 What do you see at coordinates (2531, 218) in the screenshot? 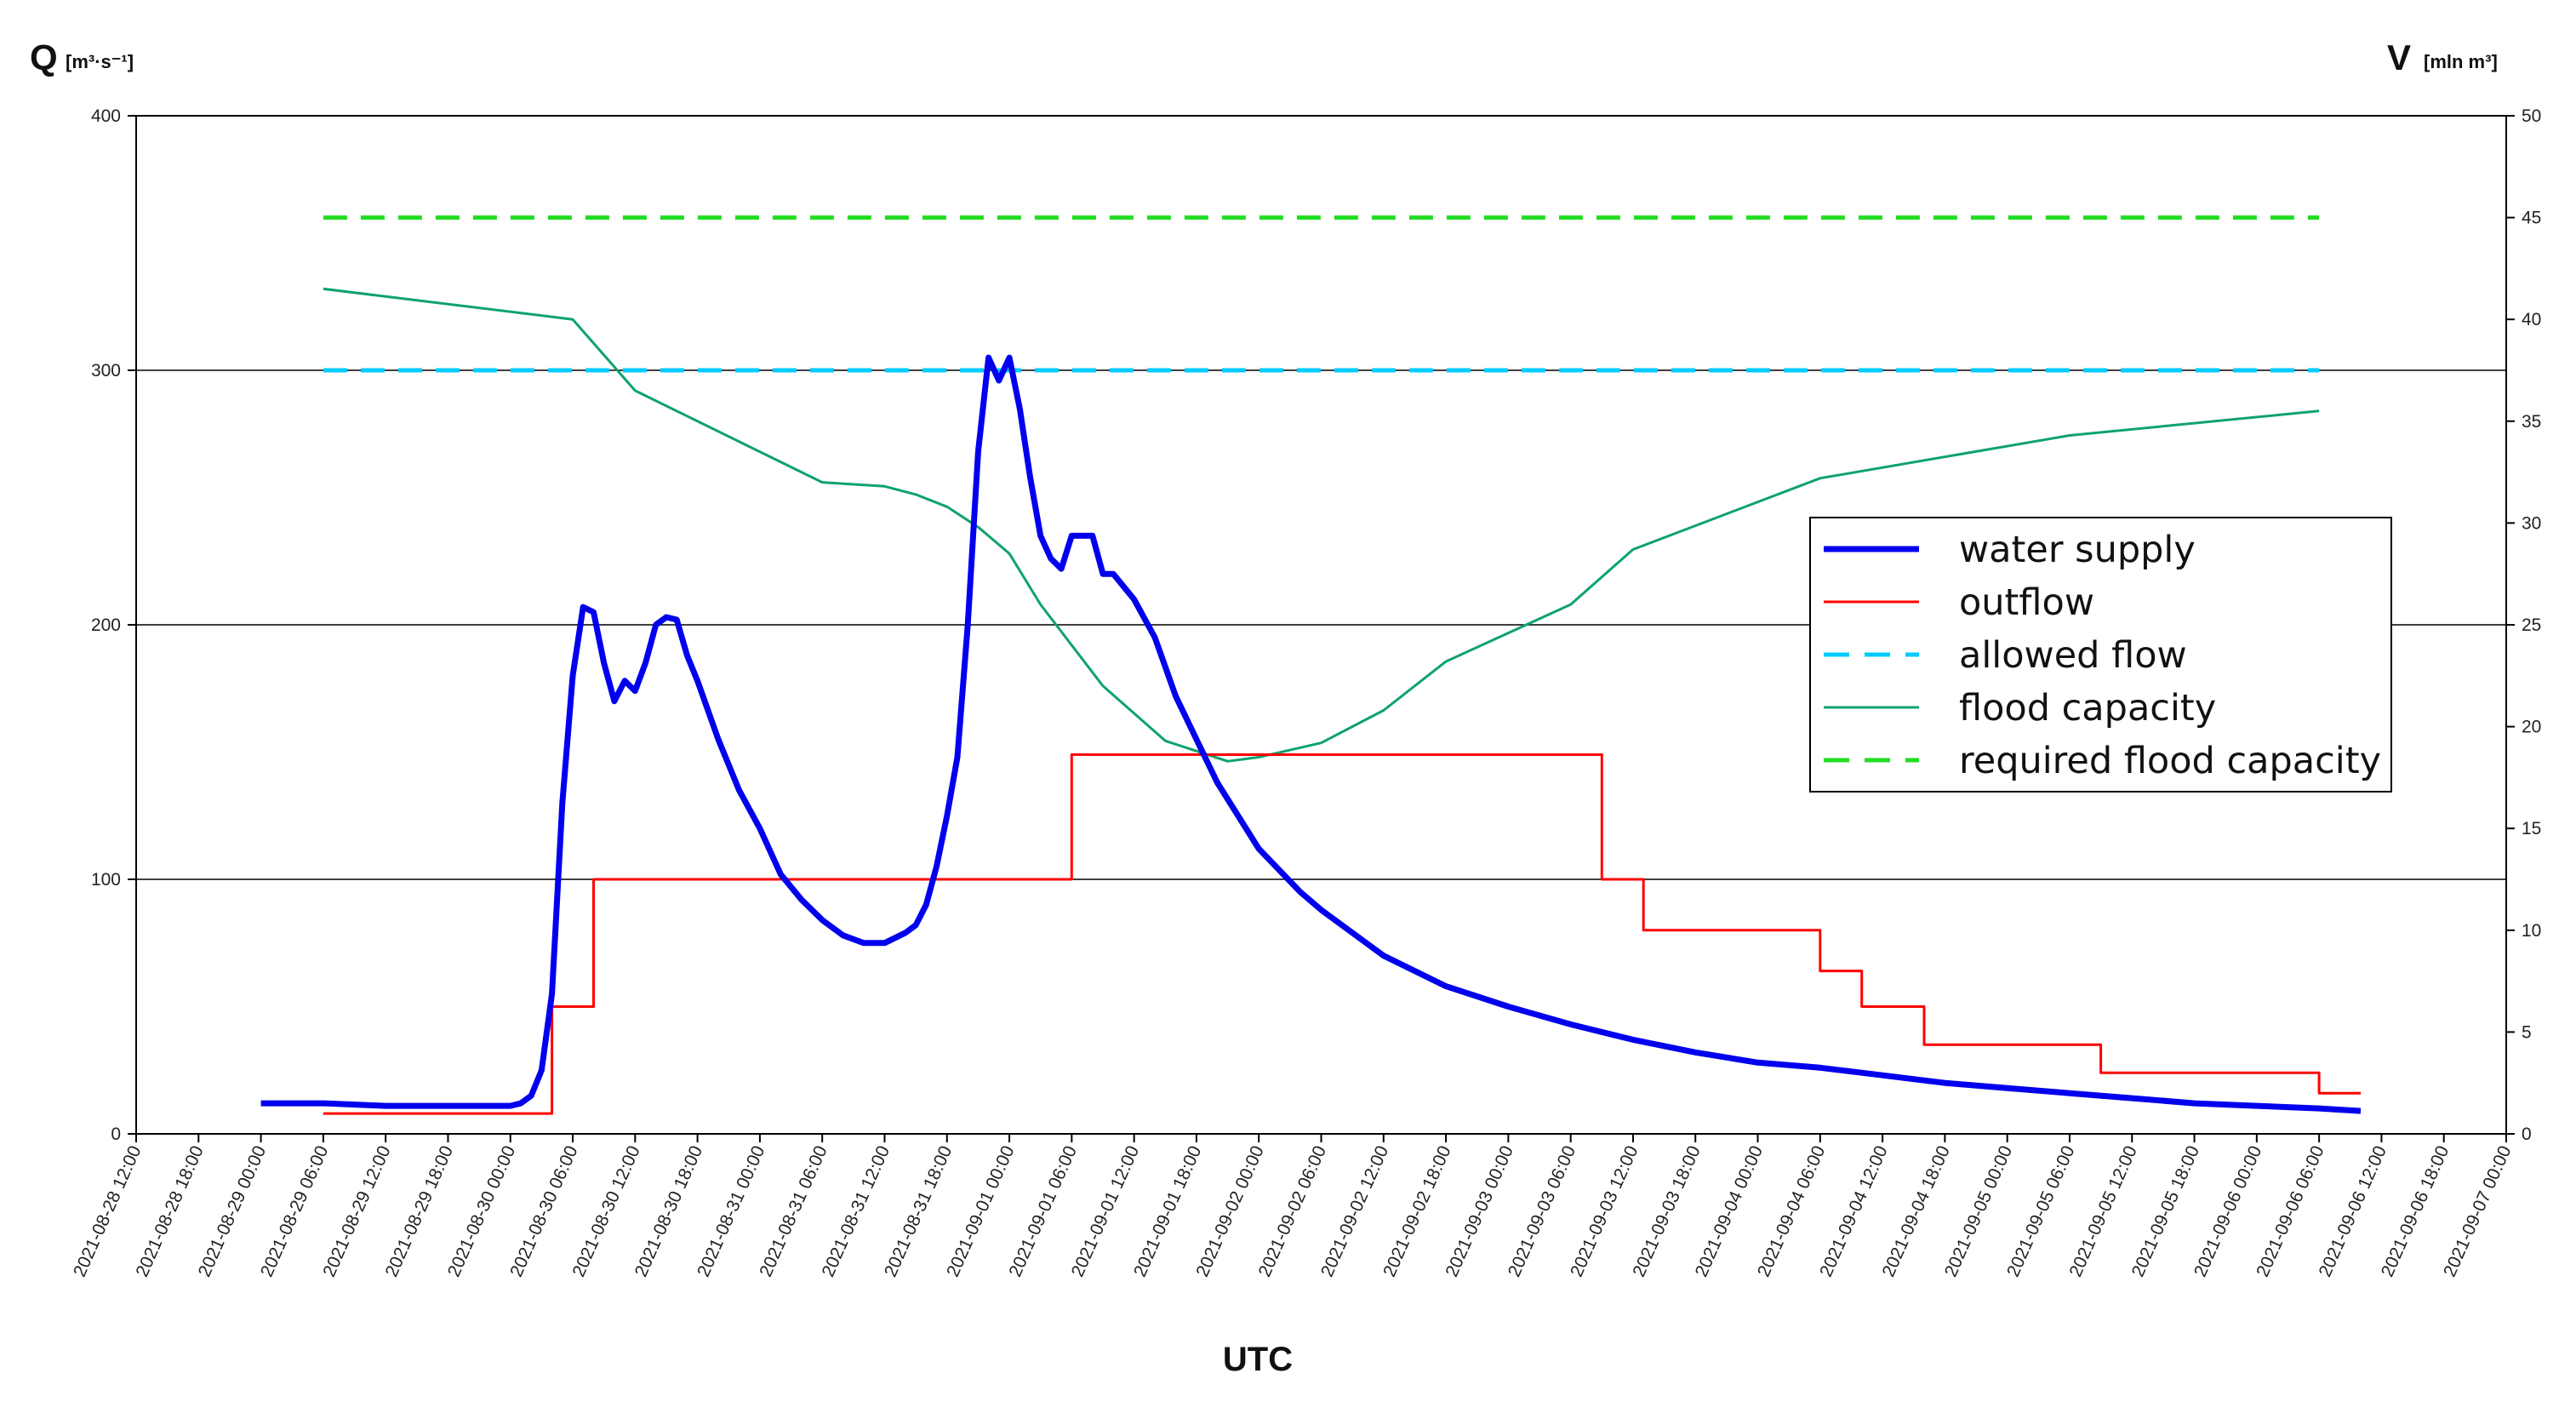
I see `y-right-tick-label: 45` at bounding box center [2531, 218].